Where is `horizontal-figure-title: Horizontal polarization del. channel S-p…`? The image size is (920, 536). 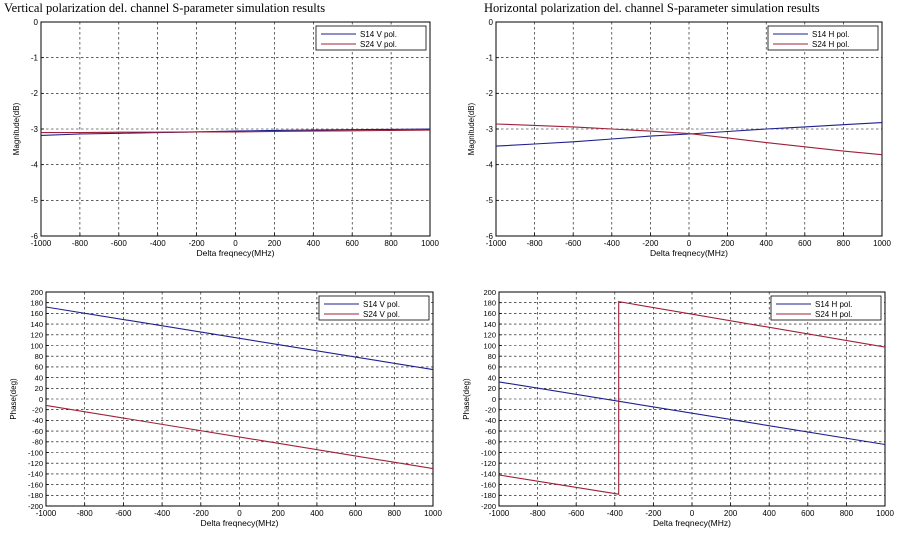
horizontal-figure-title: Horizontal polarization del. channel S-p… is located at coordinates (652, 8).